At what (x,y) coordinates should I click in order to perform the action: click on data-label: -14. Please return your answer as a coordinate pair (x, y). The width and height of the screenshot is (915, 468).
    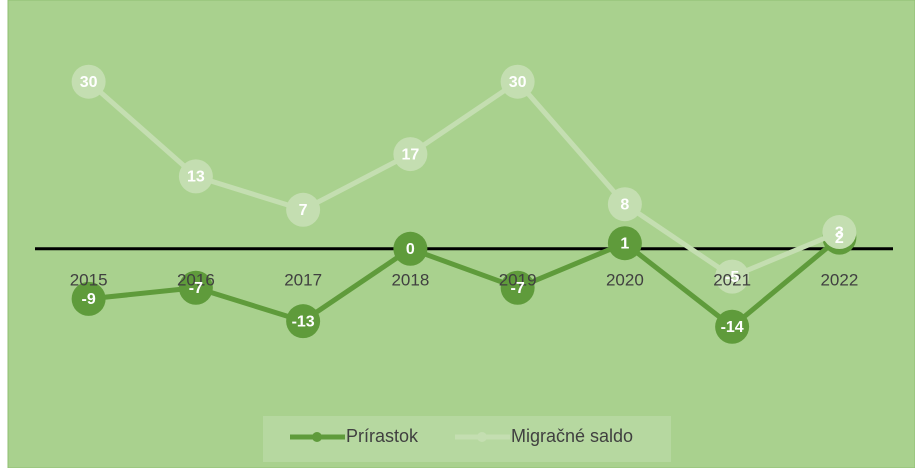
    Looking at the image, I should click on (732, 327).